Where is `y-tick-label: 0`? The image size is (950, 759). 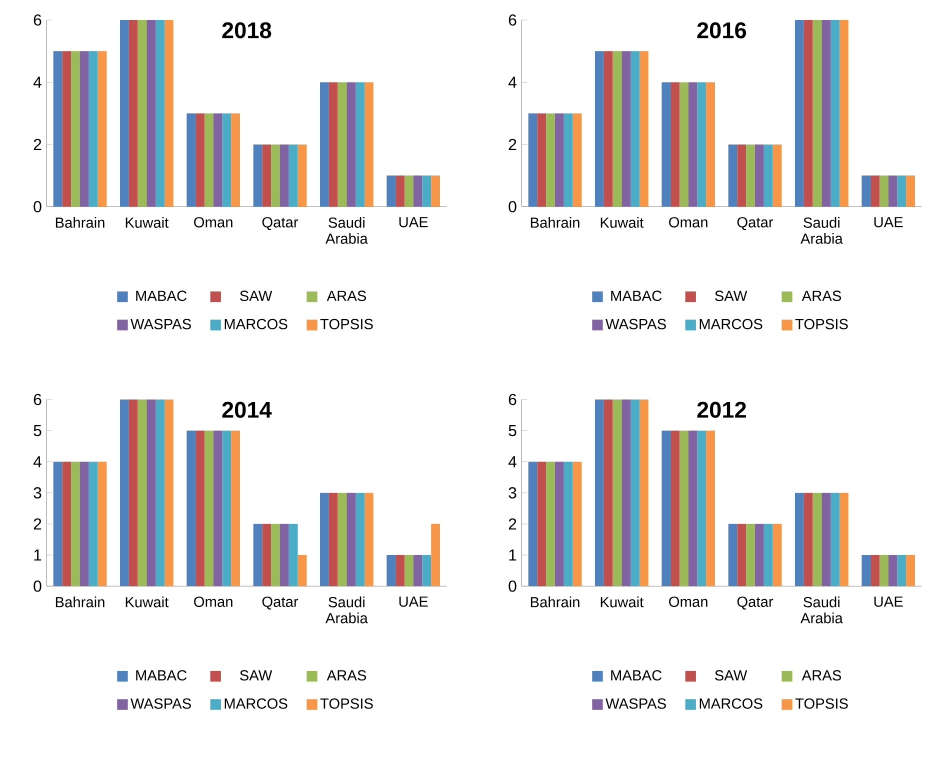
y-tick-label: 0 is located at coordinates (512, 586).